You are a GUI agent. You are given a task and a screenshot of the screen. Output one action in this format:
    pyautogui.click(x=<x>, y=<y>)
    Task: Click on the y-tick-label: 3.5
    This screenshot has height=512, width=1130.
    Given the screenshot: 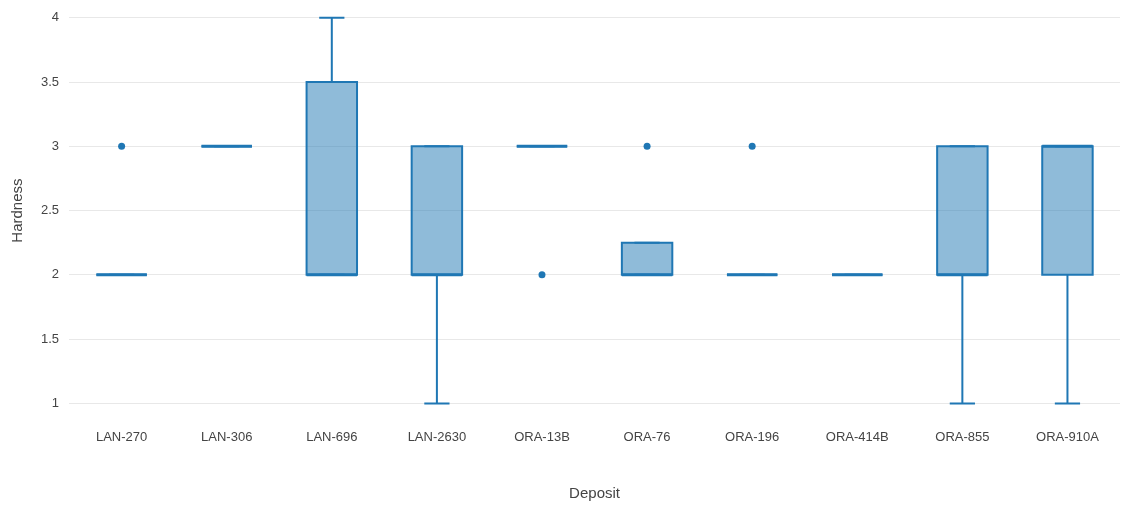 What is the action you would take?
    pyautogui.click(x=50, y=81)
    